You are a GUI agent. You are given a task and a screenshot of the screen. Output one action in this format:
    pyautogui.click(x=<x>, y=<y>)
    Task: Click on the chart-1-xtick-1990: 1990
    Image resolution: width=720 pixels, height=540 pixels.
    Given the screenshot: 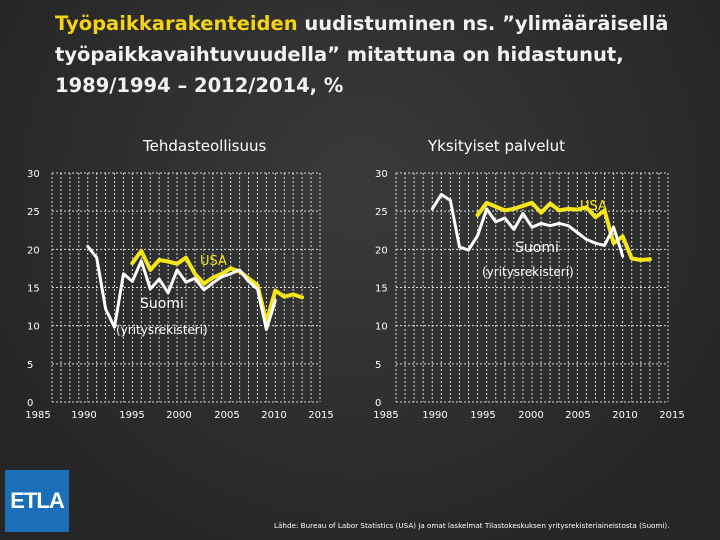 What is the action you would take?
    pyautogui.click(x=434, y=415)
    